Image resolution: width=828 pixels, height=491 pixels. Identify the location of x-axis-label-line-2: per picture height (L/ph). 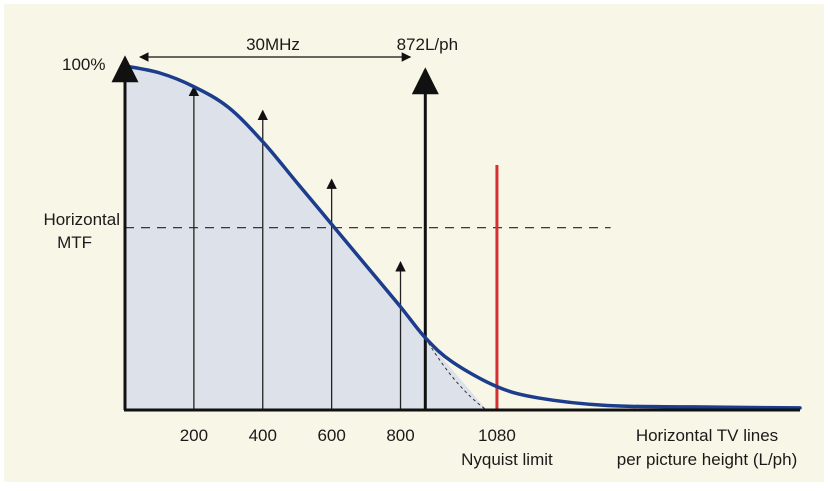
(707, 459).